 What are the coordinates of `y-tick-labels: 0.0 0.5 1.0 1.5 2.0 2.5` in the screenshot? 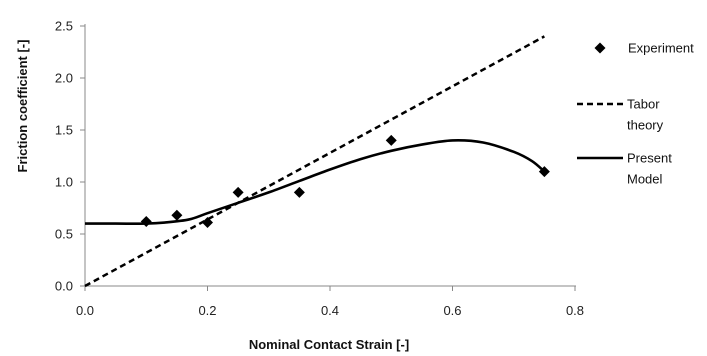 It's located at (70, 156).